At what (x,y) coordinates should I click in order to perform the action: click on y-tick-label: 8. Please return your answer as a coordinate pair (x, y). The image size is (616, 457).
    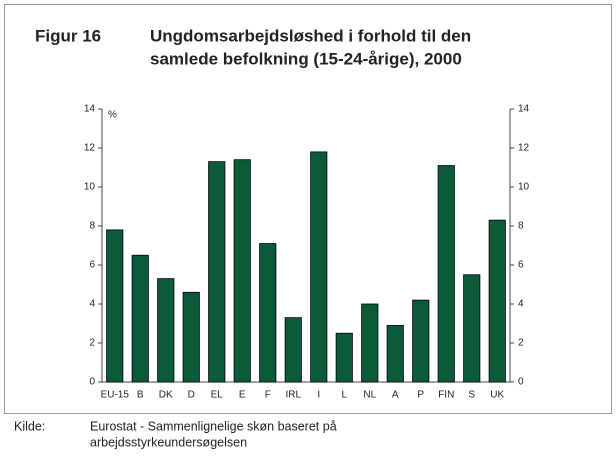
    Looking at the image, I should click on (92, 226).